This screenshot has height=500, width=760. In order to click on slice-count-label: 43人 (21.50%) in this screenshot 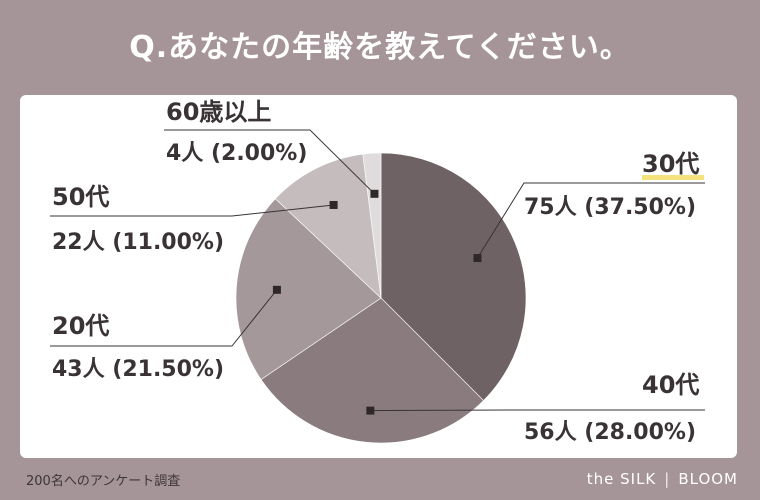, I will do `click(138, 369)`.